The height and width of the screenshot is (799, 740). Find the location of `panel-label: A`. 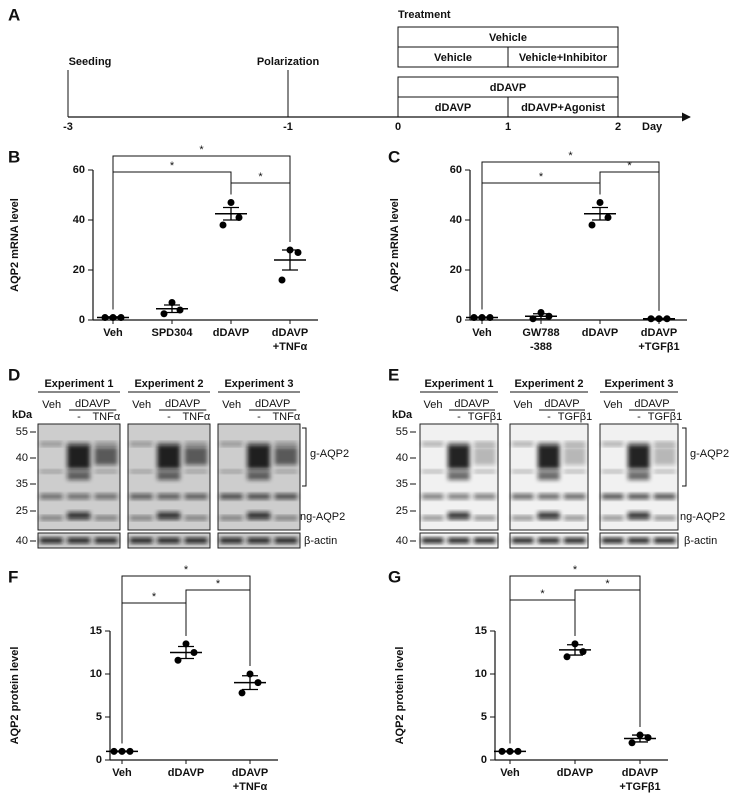

panel-label: A is located at coordinates (14, 14).